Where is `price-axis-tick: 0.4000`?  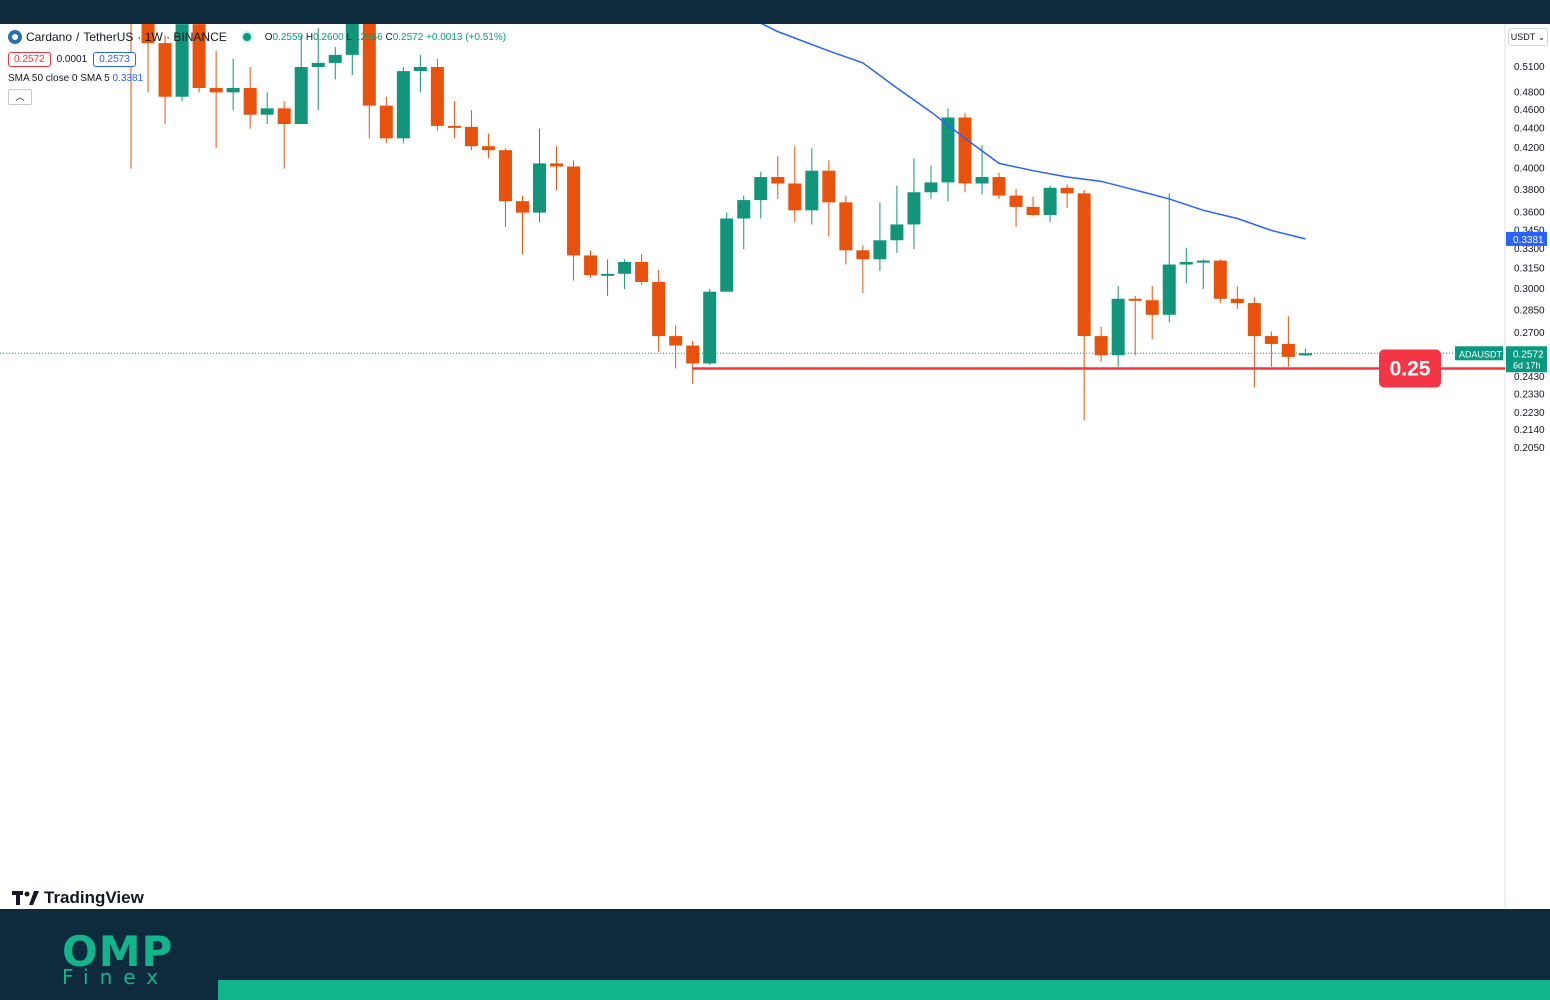
price-axis-tick: 0.4000 is located at coordinates (1529, 169).